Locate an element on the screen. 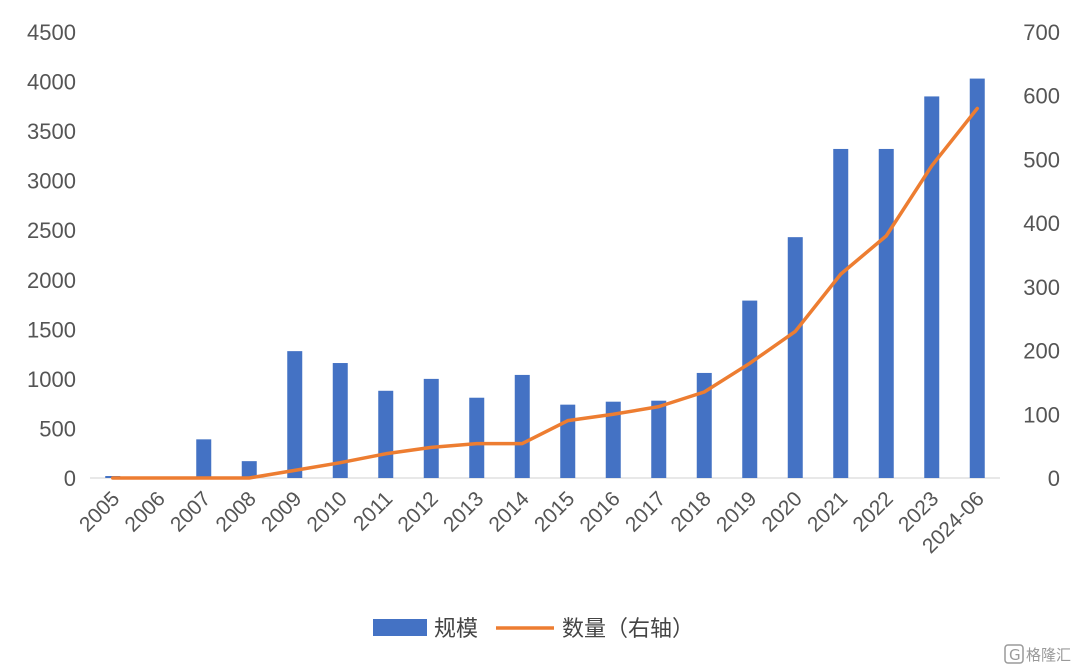 The image size is (1080, 670). x-tick-label: 2019 is located at coordinates (736, 511).